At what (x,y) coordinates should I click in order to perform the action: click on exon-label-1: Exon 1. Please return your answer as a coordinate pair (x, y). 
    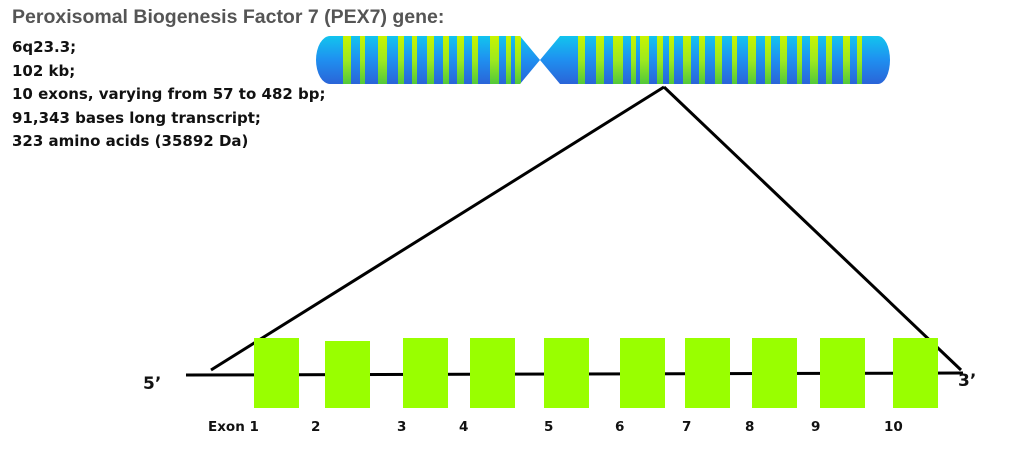
    Looking at the image, I should click on (233, 427).